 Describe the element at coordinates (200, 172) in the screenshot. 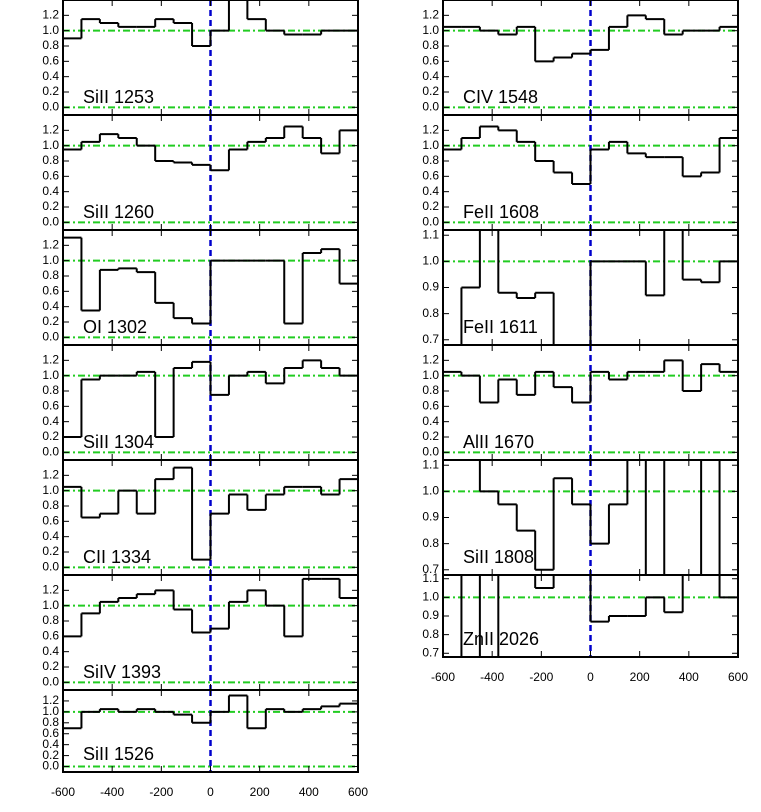

I see `panel: 0.0 0.20.40.6 0.81.01.2 SiII 1260` at that location.